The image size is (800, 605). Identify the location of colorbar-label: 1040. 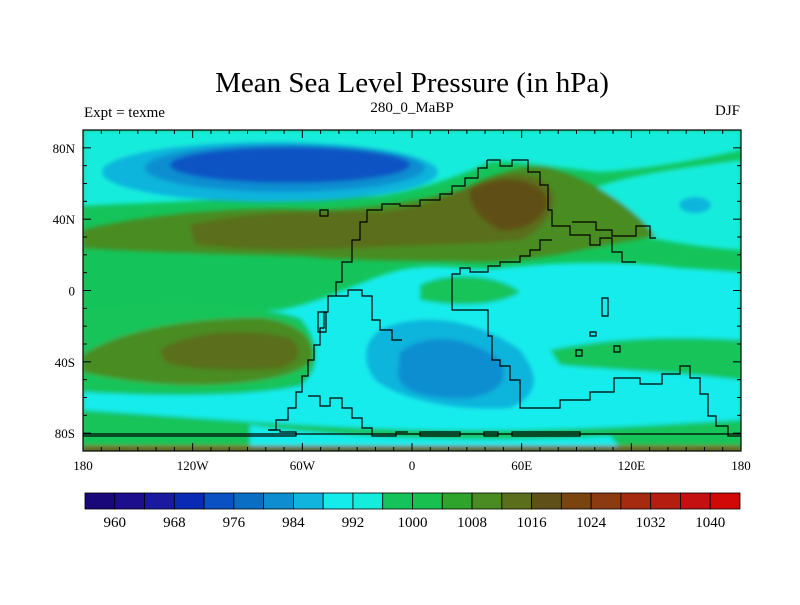
(710, 523).